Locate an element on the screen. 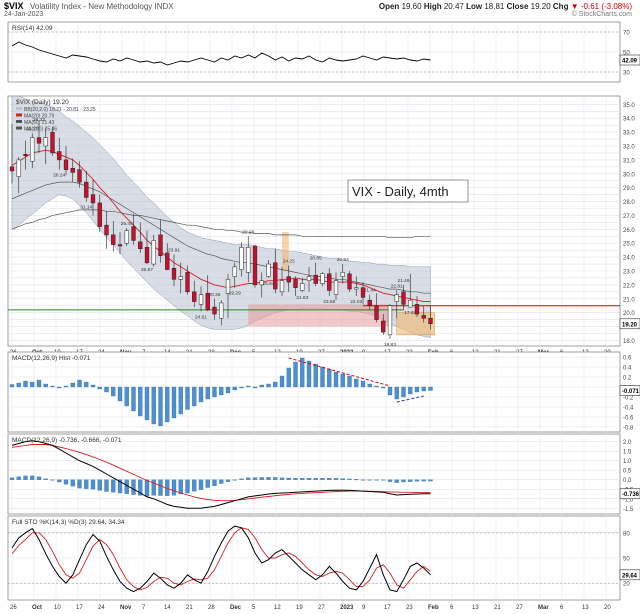 This screenshot has width=640, height=614. sto-d-line is located at coordinates (221, 559).